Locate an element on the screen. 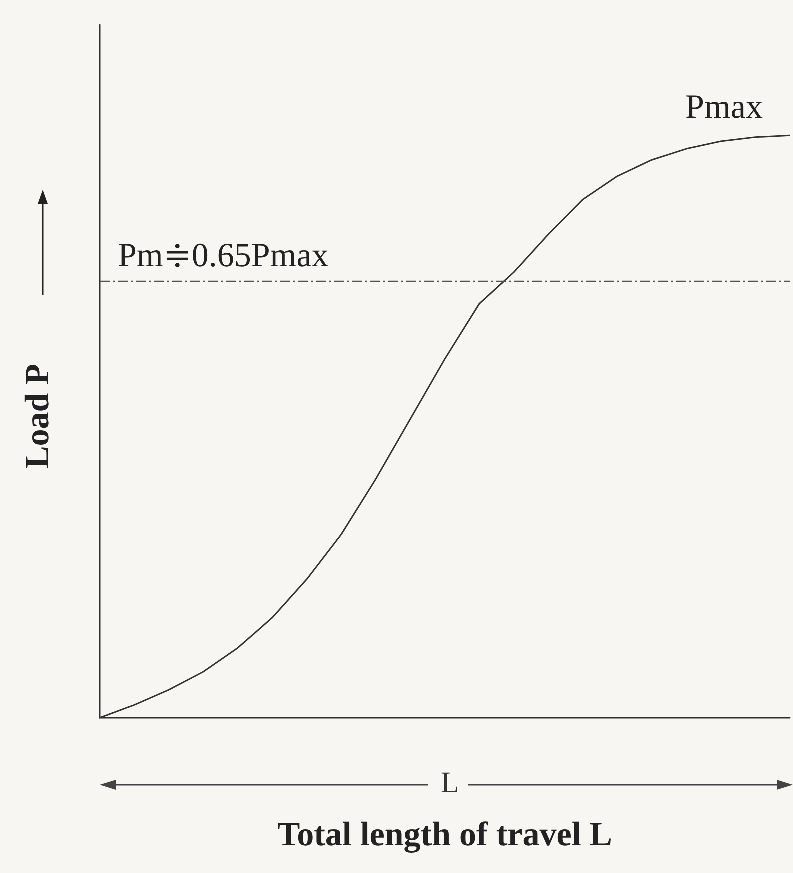 Image resolution: width=793 pixels, height=873 pixels. ref-line-label: Pm≑0.65Pmax is located at coordinates (223, 256).